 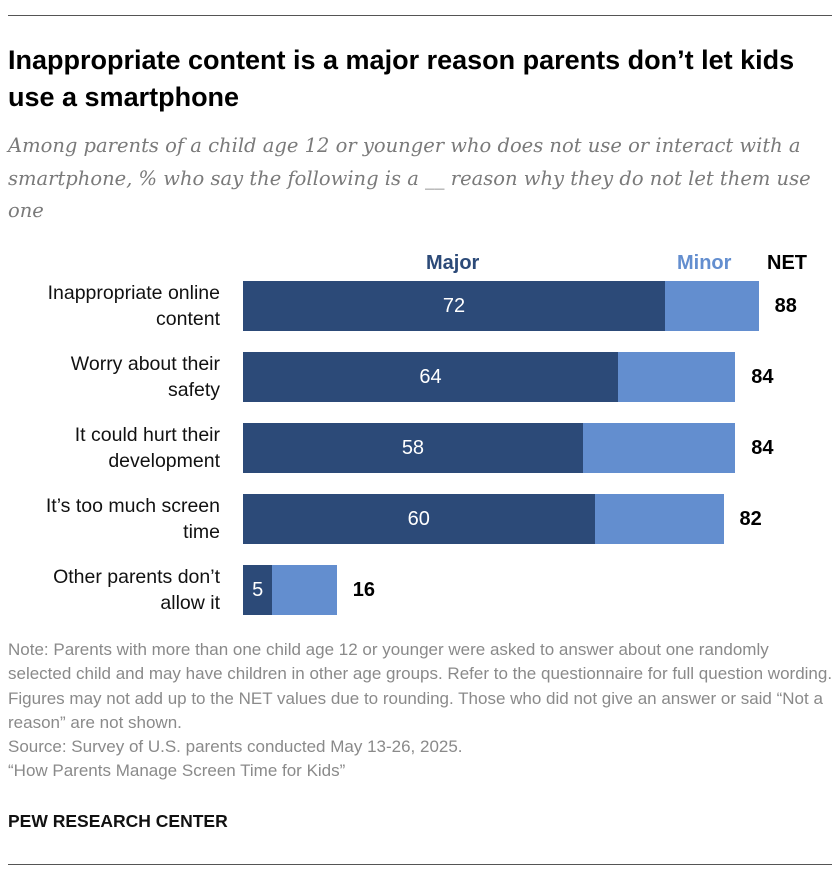 I want to click on data-label-major: 60, so click(x=418, y=519).